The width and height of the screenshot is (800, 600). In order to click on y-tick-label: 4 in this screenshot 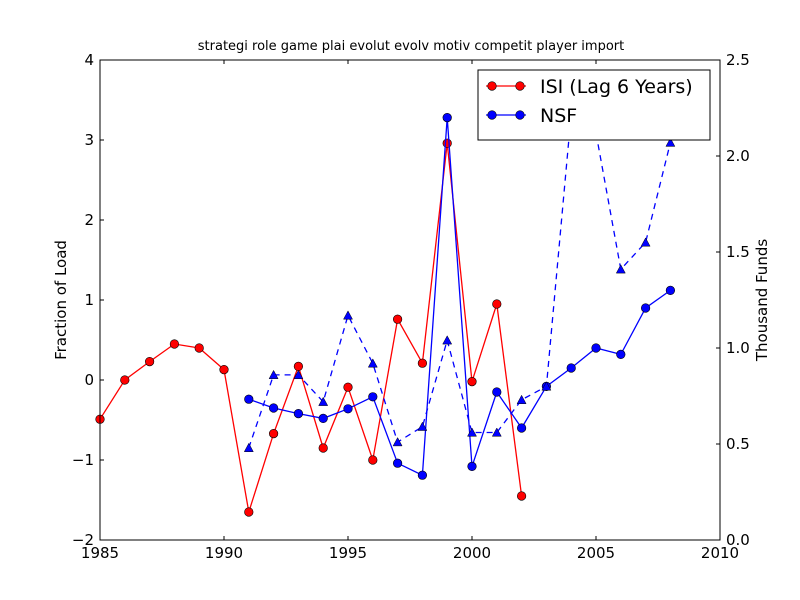, I will do `click(89, 60)`.